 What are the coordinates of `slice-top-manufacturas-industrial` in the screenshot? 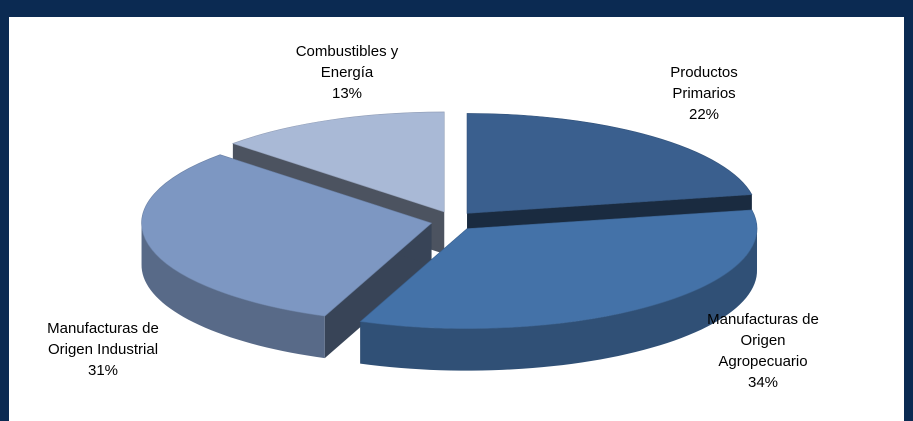 It's located at (287, 235).